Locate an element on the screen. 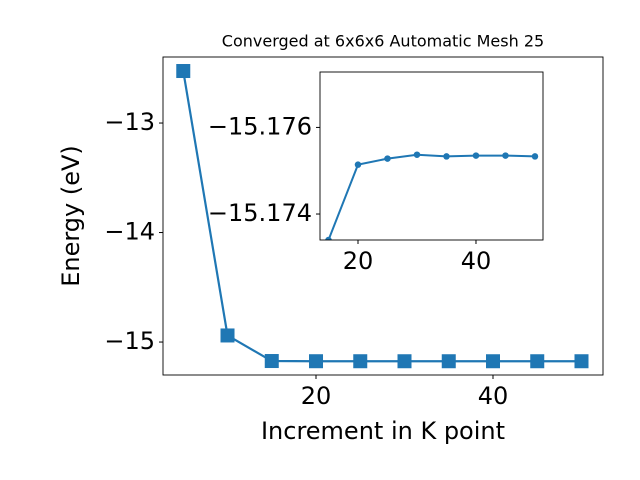  y-tick-label: −15.174 is located at coordinates (260, 213).